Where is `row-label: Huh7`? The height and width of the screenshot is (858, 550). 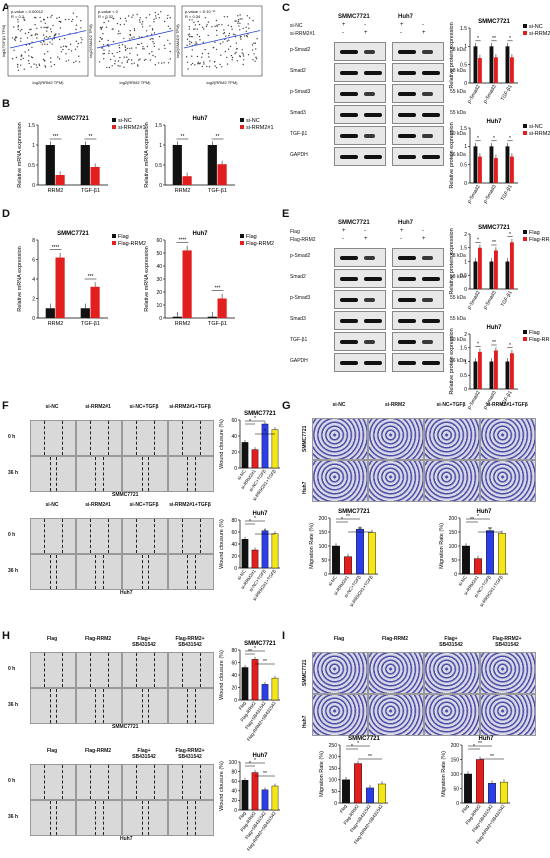 row-label: Huh7 is located at coordinates (305, 488).